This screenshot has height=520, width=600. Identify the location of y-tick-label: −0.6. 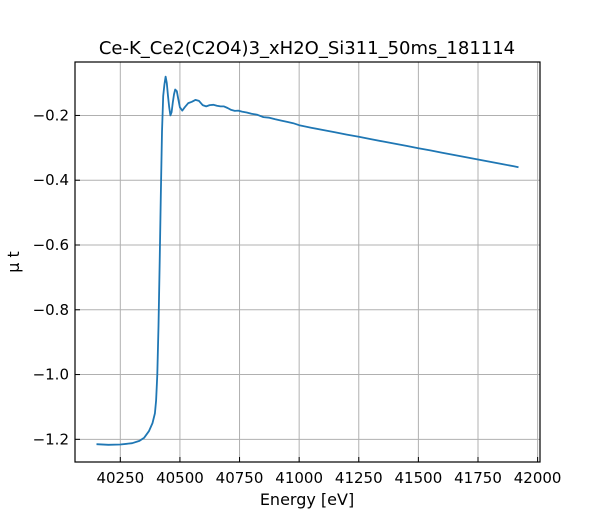
(51, 245).